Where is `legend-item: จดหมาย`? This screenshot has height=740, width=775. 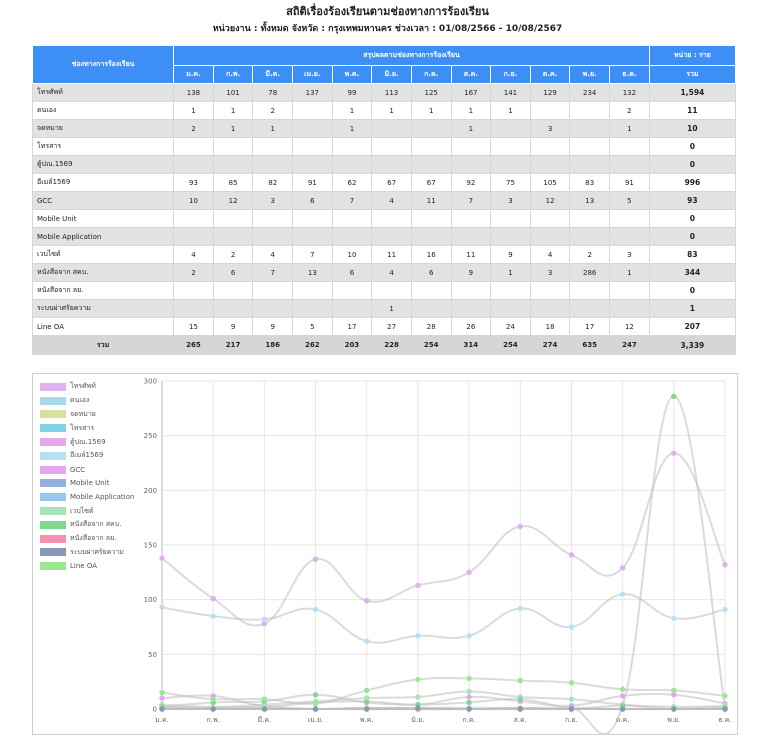 legend-item: จดหมาย is located at coordinates (95, 415).